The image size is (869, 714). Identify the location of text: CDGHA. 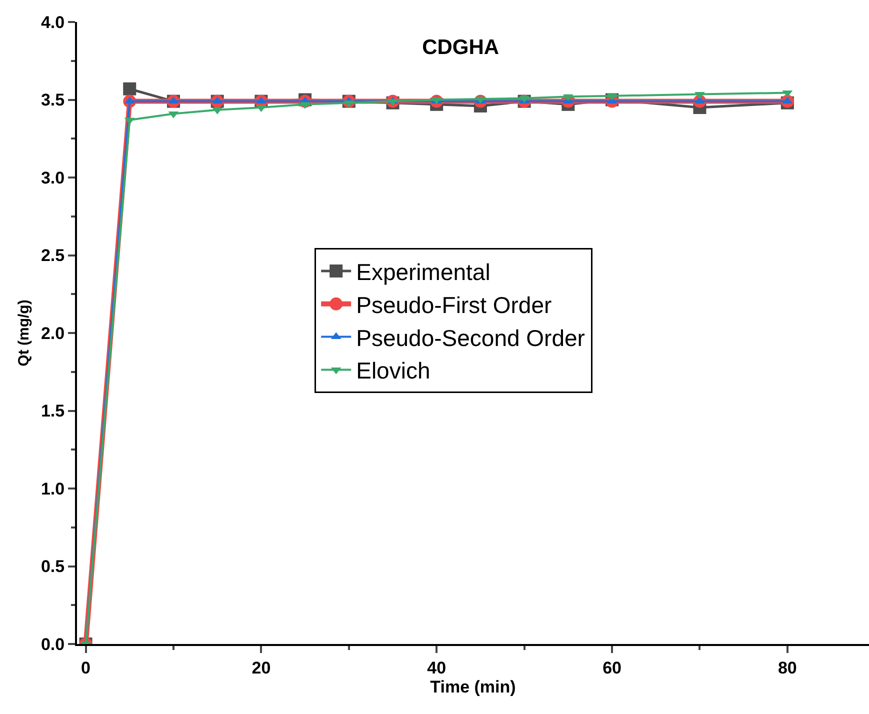
(461, 47).